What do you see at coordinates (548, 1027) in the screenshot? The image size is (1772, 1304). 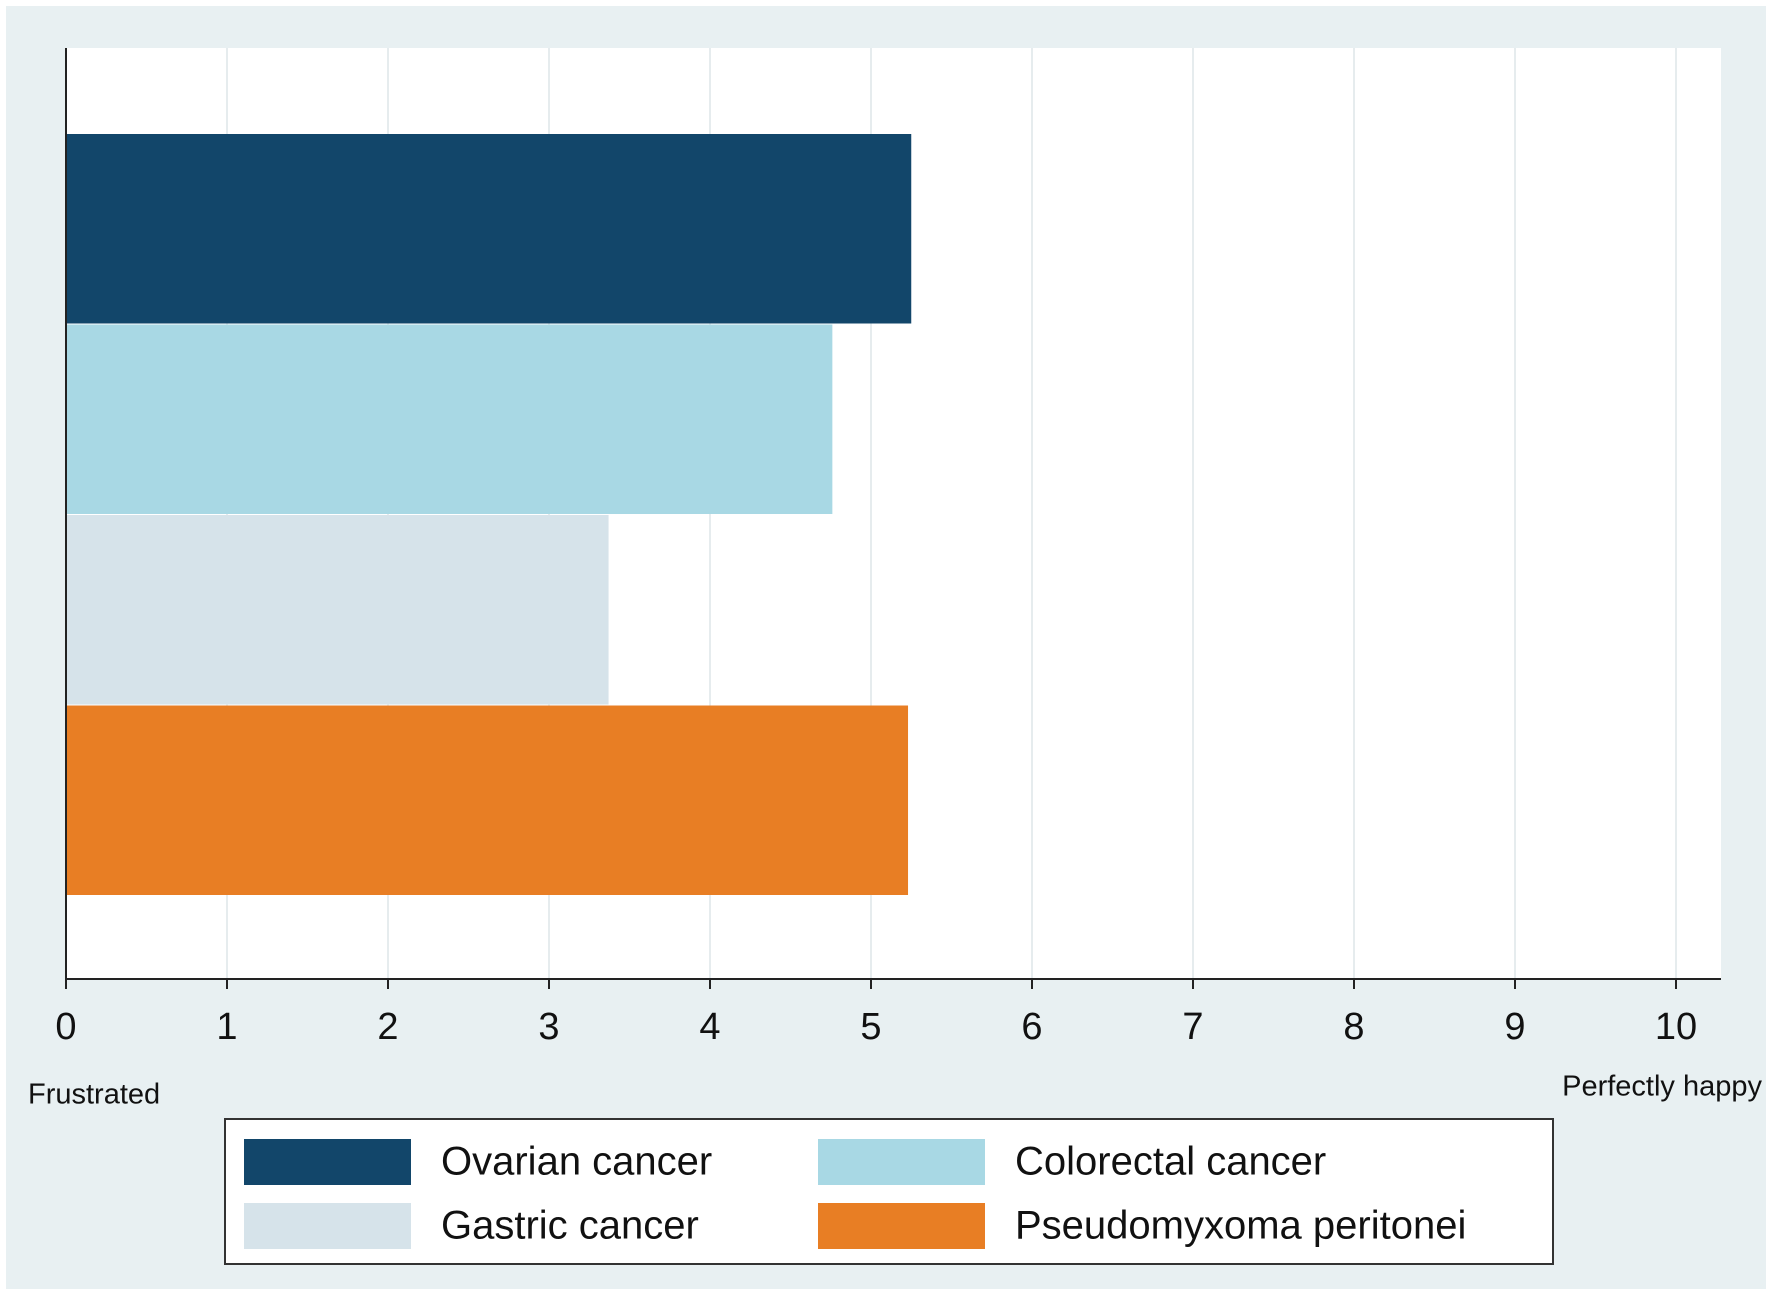 I see `x-tick-label: 3` at bounding box center [548, 1027].